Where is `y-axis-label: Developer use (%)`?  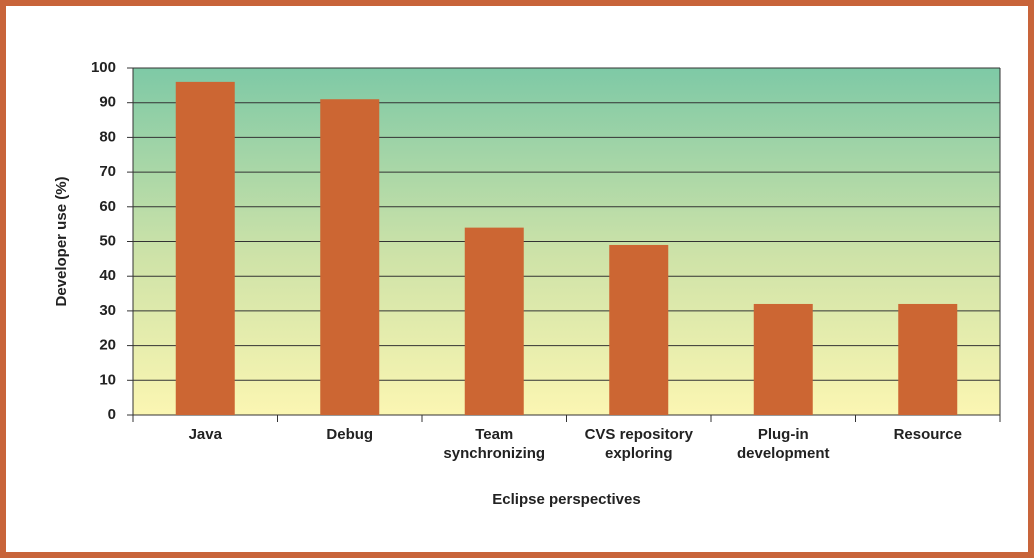
y-axis-label: Developer use (%) is located at coordinates (61, 241).